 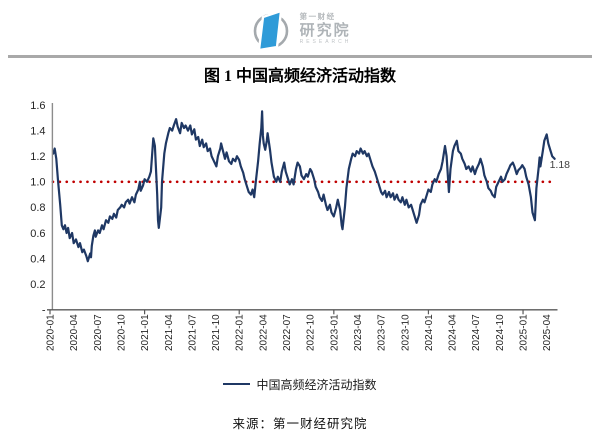 I want to click on y-axis-label: -, so click(x=44, y=311).